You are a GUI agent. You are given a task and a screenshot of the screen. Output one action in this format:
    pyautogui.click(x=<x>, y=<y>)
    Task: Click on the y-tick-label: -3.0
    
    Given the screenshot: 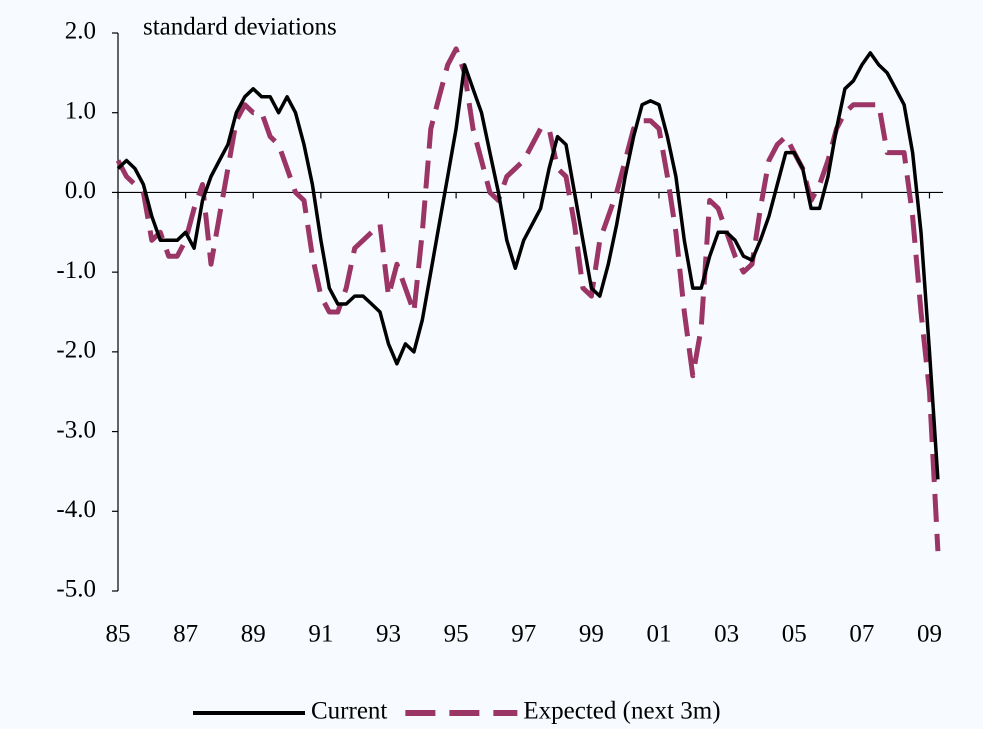 What is the action you would take?
    pyautogui.click(x=76, y=429)
    